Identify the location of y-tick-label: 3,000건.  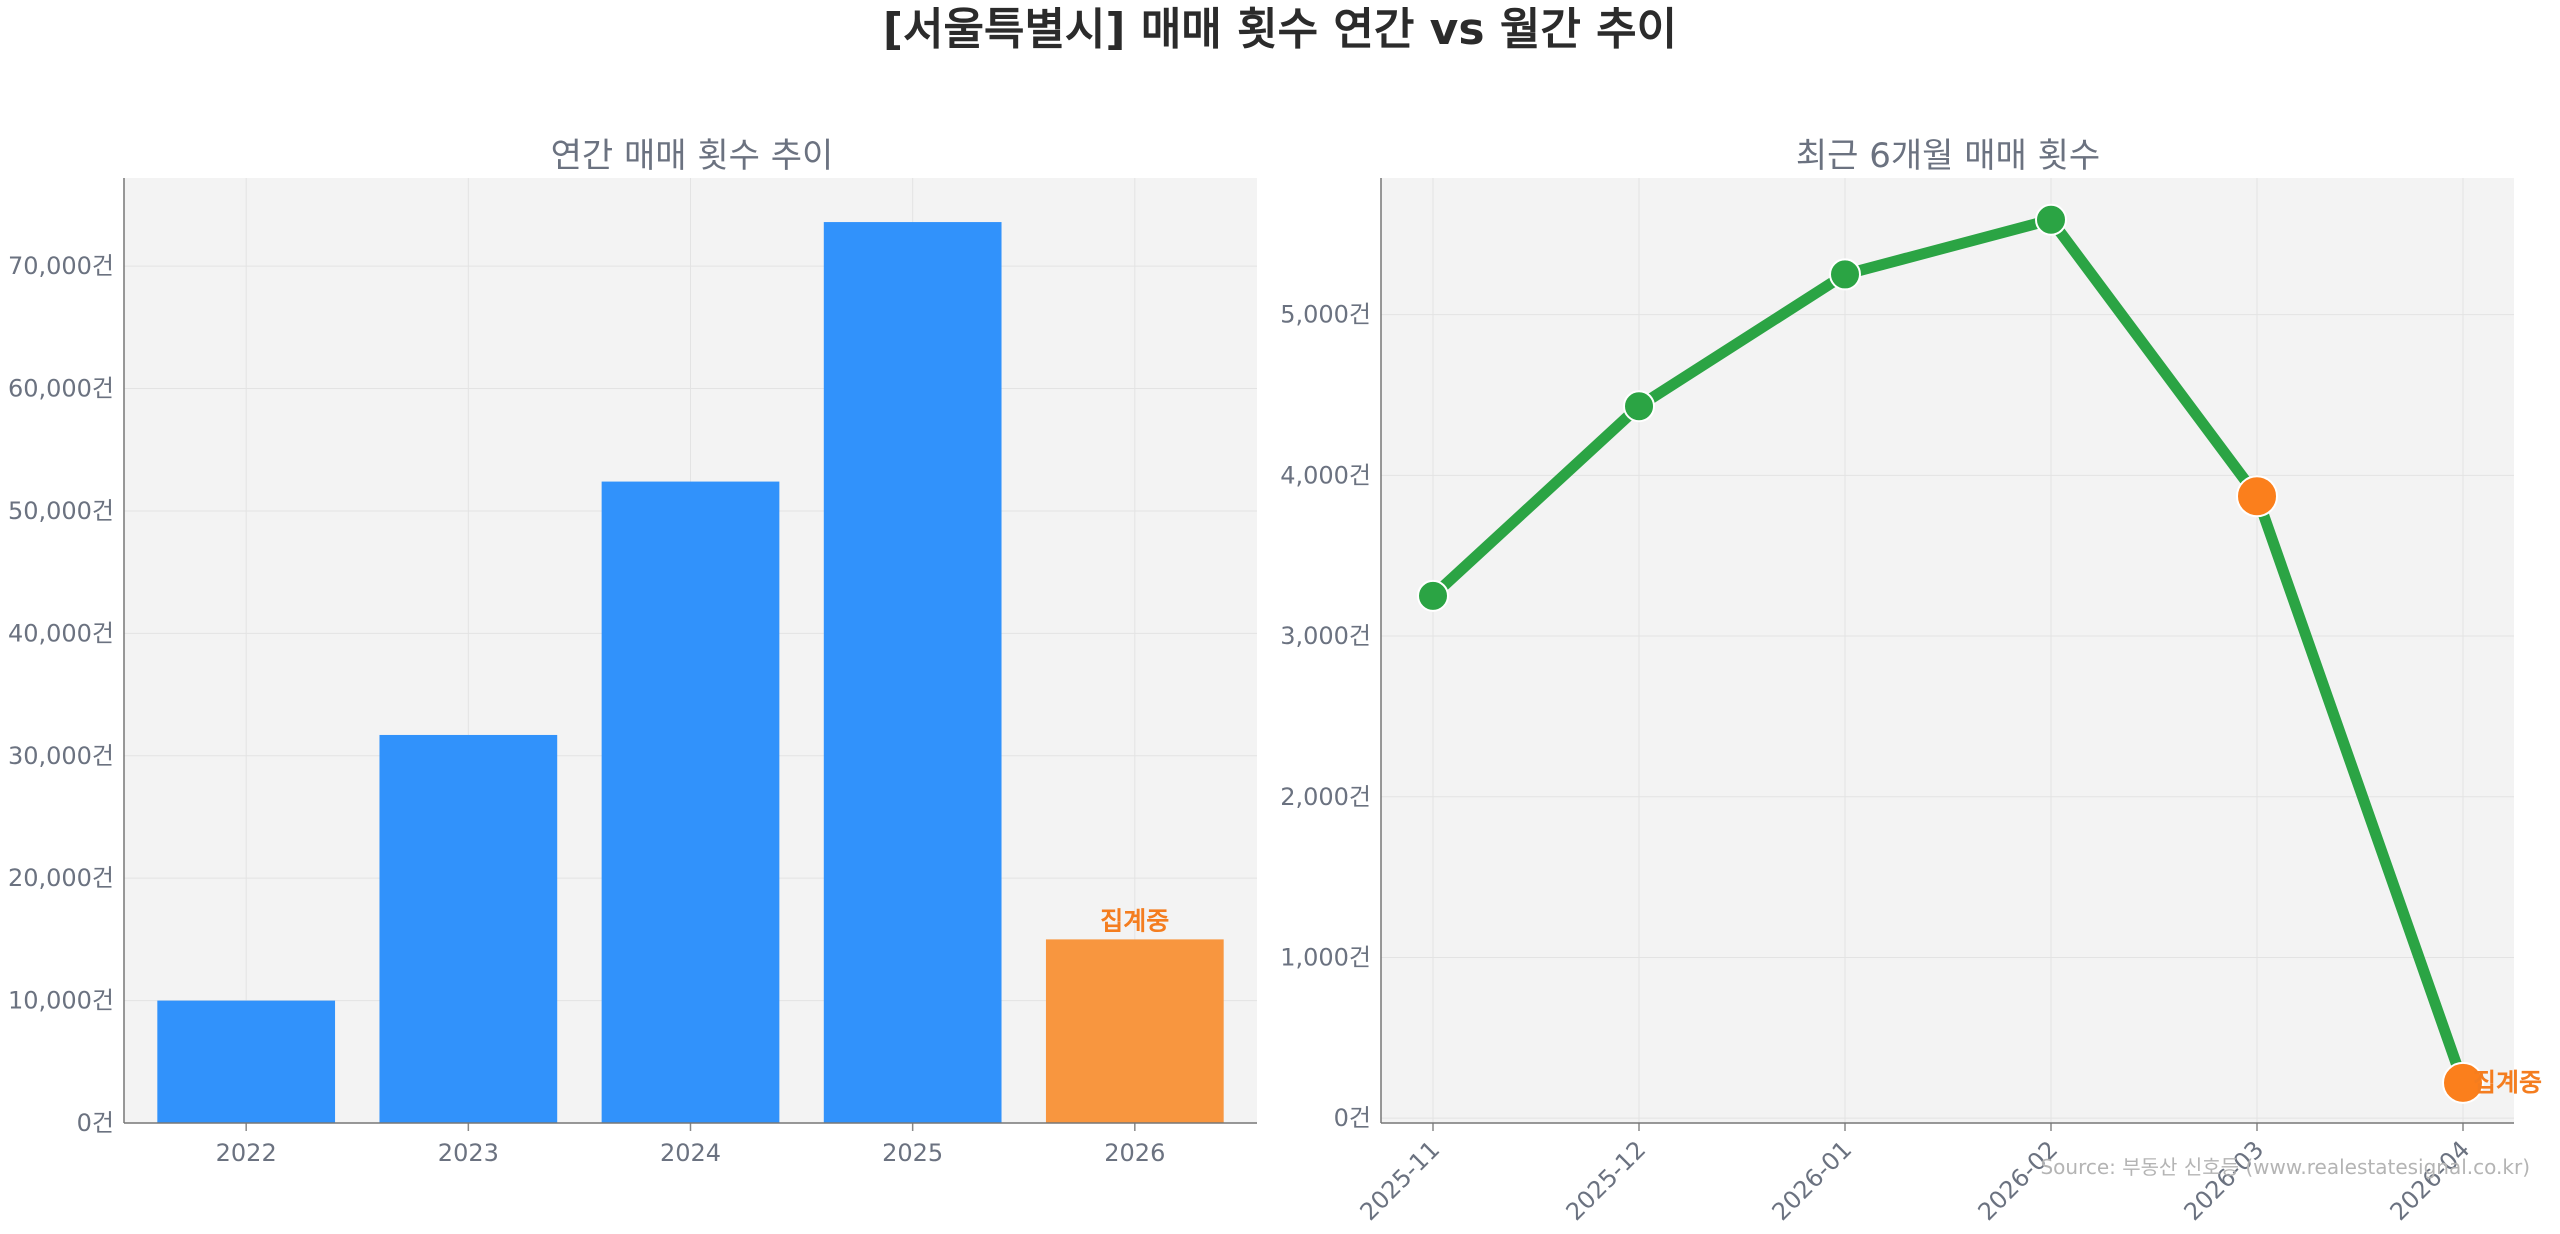
(1325, 636).